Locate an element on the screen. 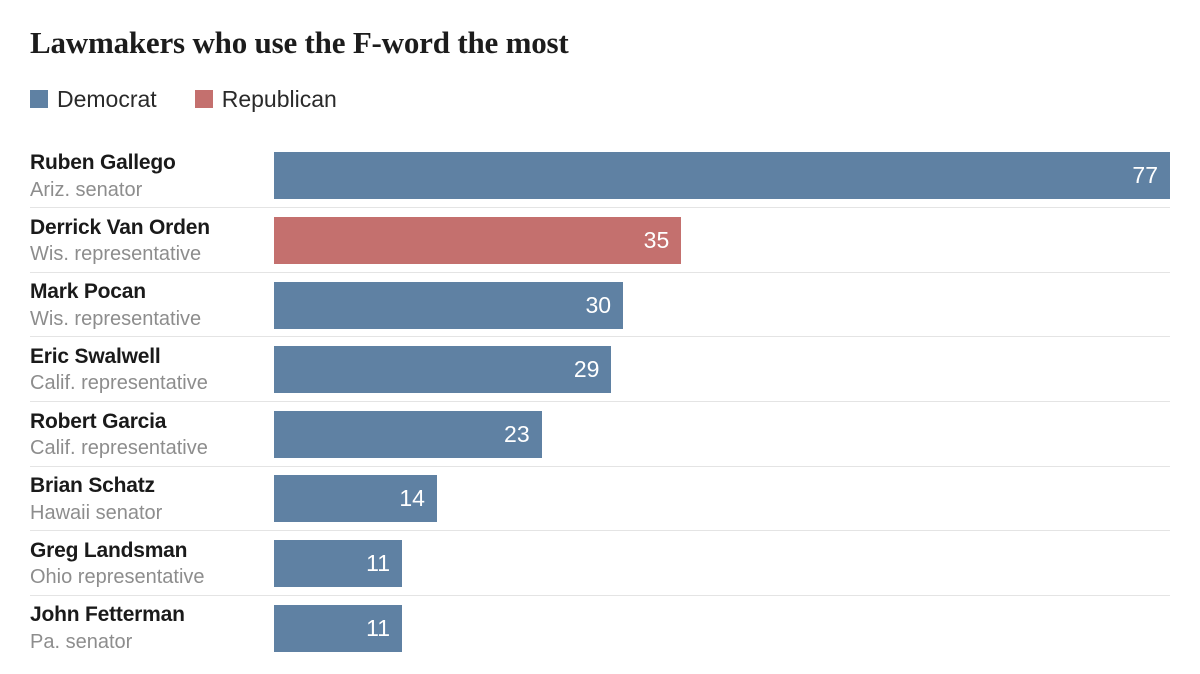  bar: 29 is located at coordinates (443, 370).